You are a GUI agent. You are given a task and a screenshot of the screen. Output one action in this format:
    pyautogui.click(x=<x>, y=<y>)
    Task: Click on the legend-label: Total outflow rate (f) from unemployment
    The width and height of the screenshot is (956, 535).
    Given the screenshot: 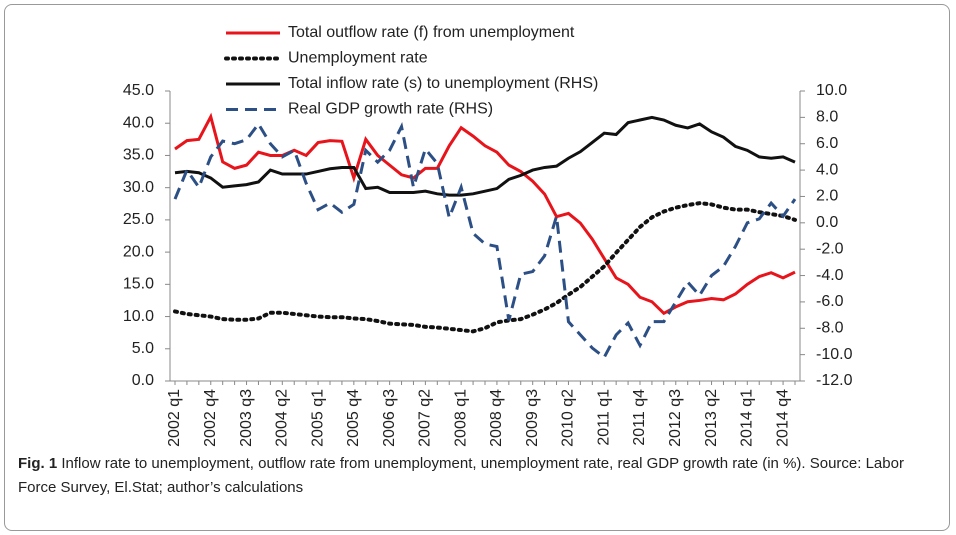 What is the action you would take?
    pyautogui.click(x=431, y=32)
    